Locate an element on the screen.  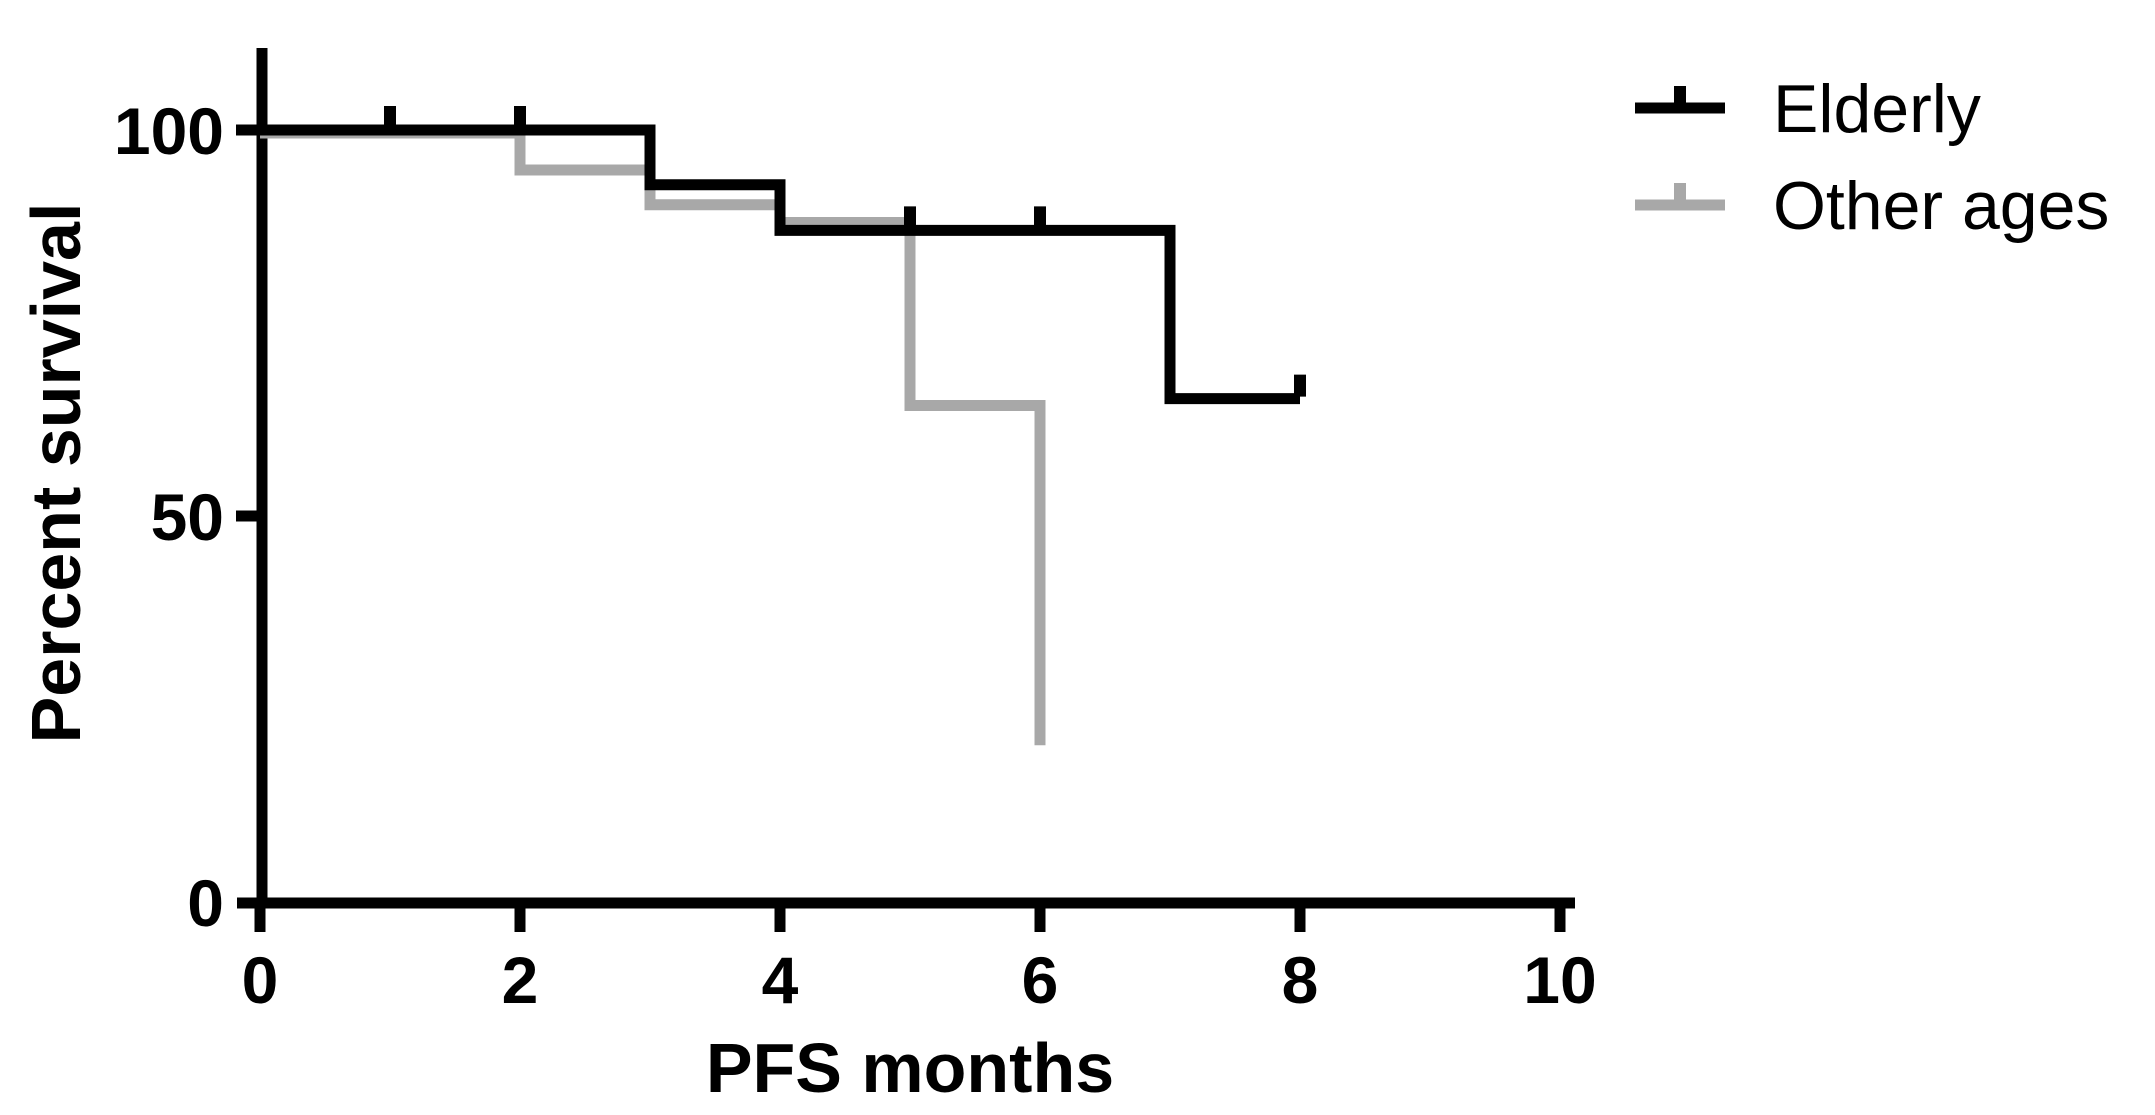
x-tick-label: 6 is located at coordinates (1040, 980).